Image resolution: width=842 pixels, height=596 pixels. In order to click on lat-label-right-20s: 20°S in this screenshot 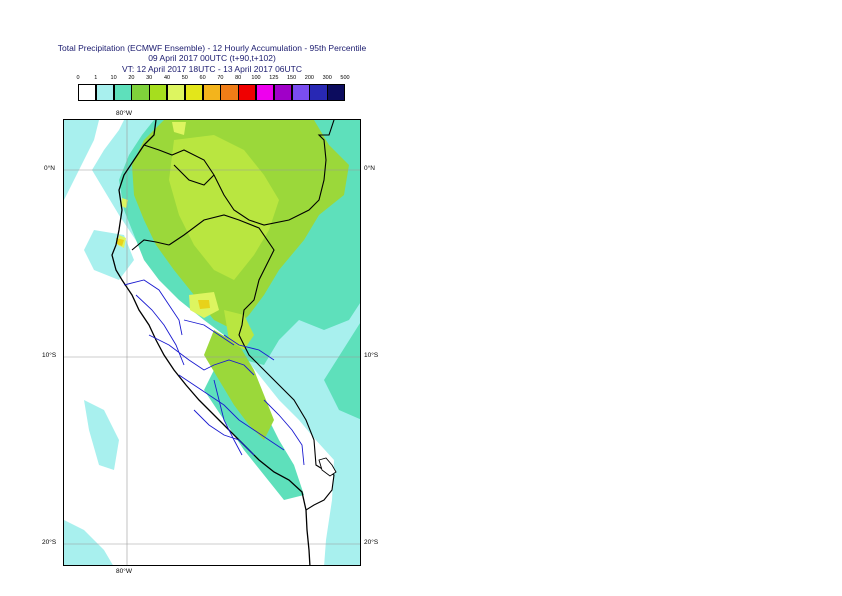, I will do `click(371, 542)`.